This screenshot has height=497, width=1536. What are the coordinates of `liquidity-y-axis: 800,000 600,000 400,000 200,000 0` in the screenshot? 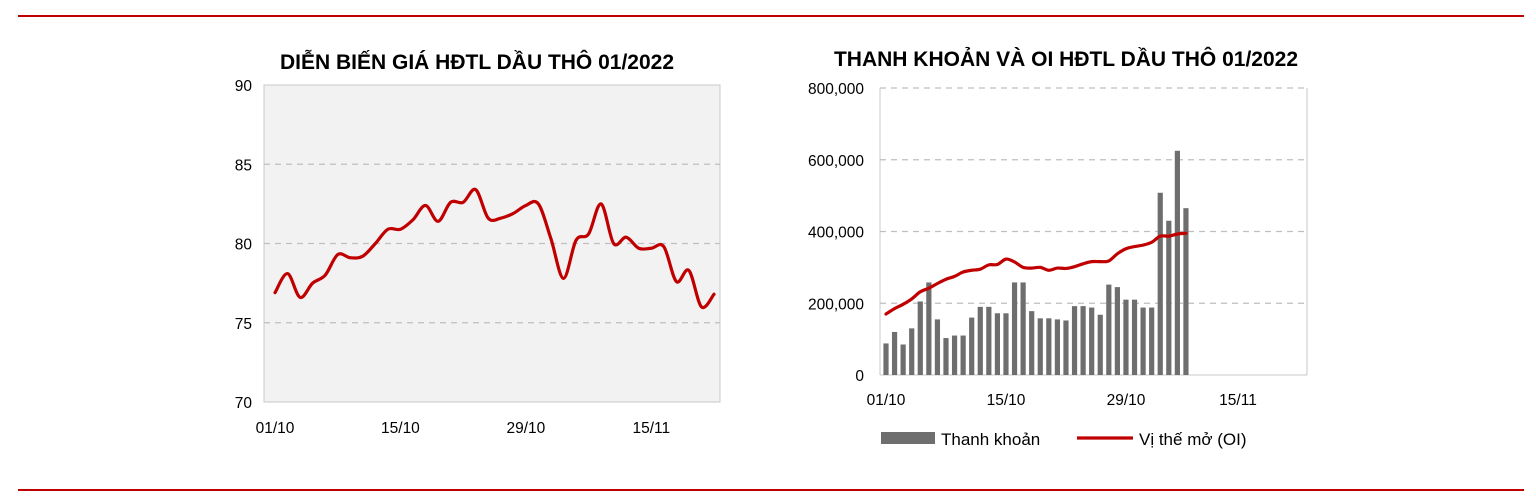 It's located at (836, 233).